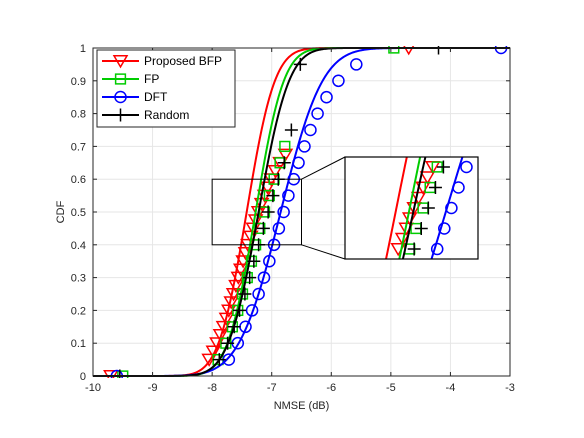 The image size is (584, 438). Describe the element at coordinates (78, 279) in the screenshot. I see `y-tick-label-3: 0.3` at that location.